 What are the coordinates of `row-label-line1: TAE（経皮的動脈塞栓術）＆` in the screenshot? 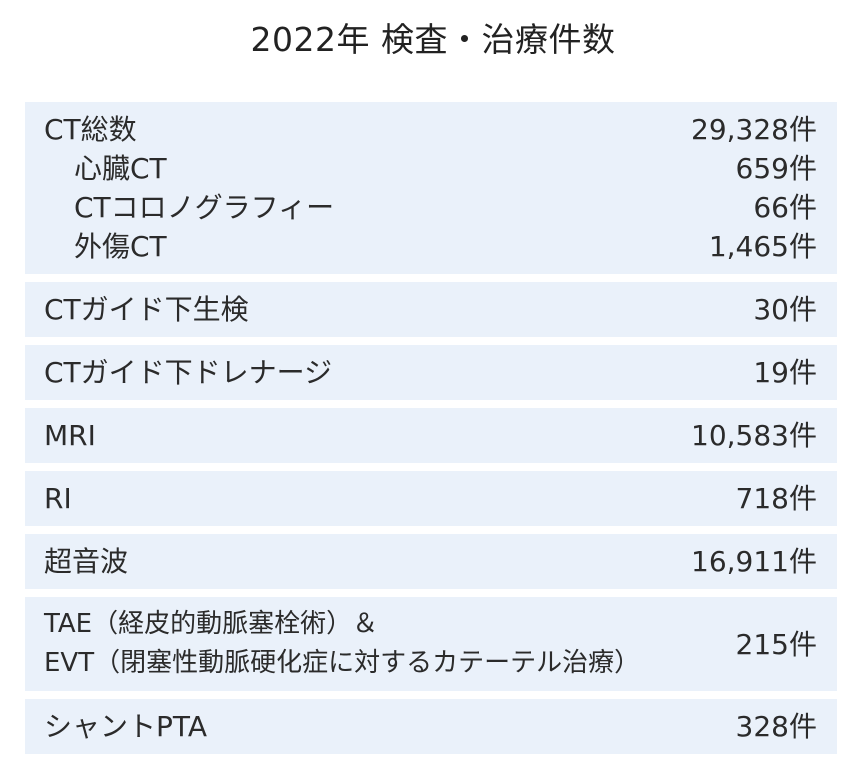 It's located at (211, 624).